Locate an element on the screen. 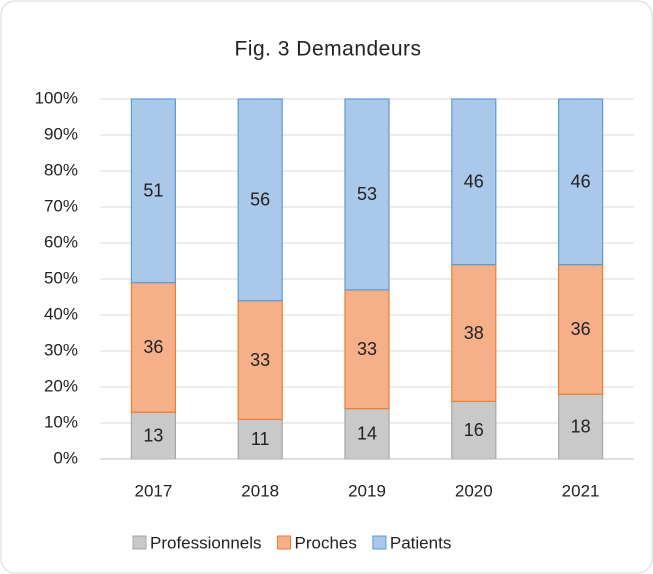 The height and width of the screenshot is (574, 653). chart-title: Fig. 3 Demandeurs is located at coordinates (327, 49).